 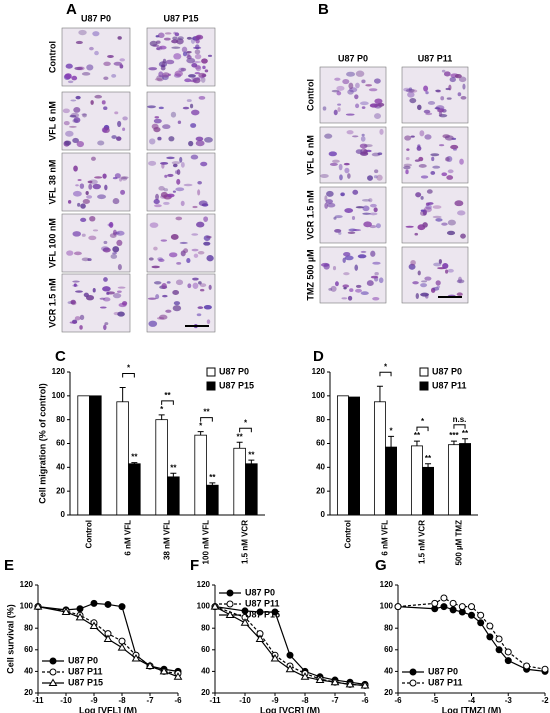 What do you see at coordinates (388, 627) in the screenshot?
I see `y-tick-label: 80` at bounding box center [388, 627].